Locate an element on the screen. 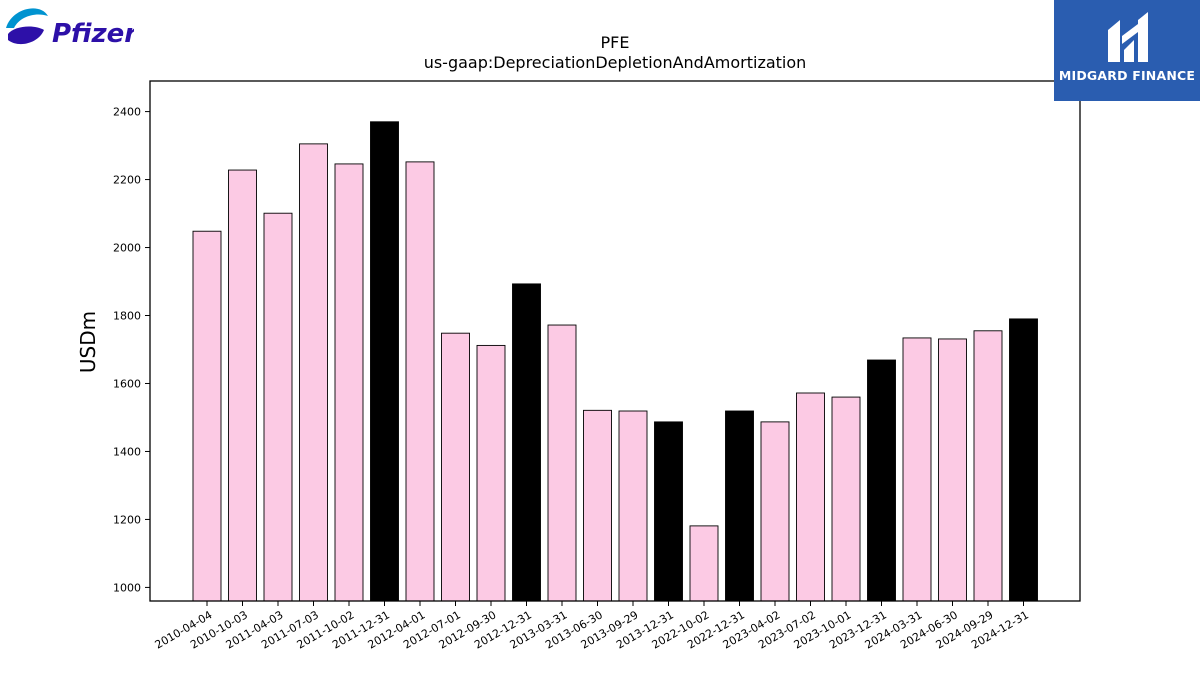 The image size is (1200, 675). y-tick-label: 2400 is located at coordinates (127, 112).